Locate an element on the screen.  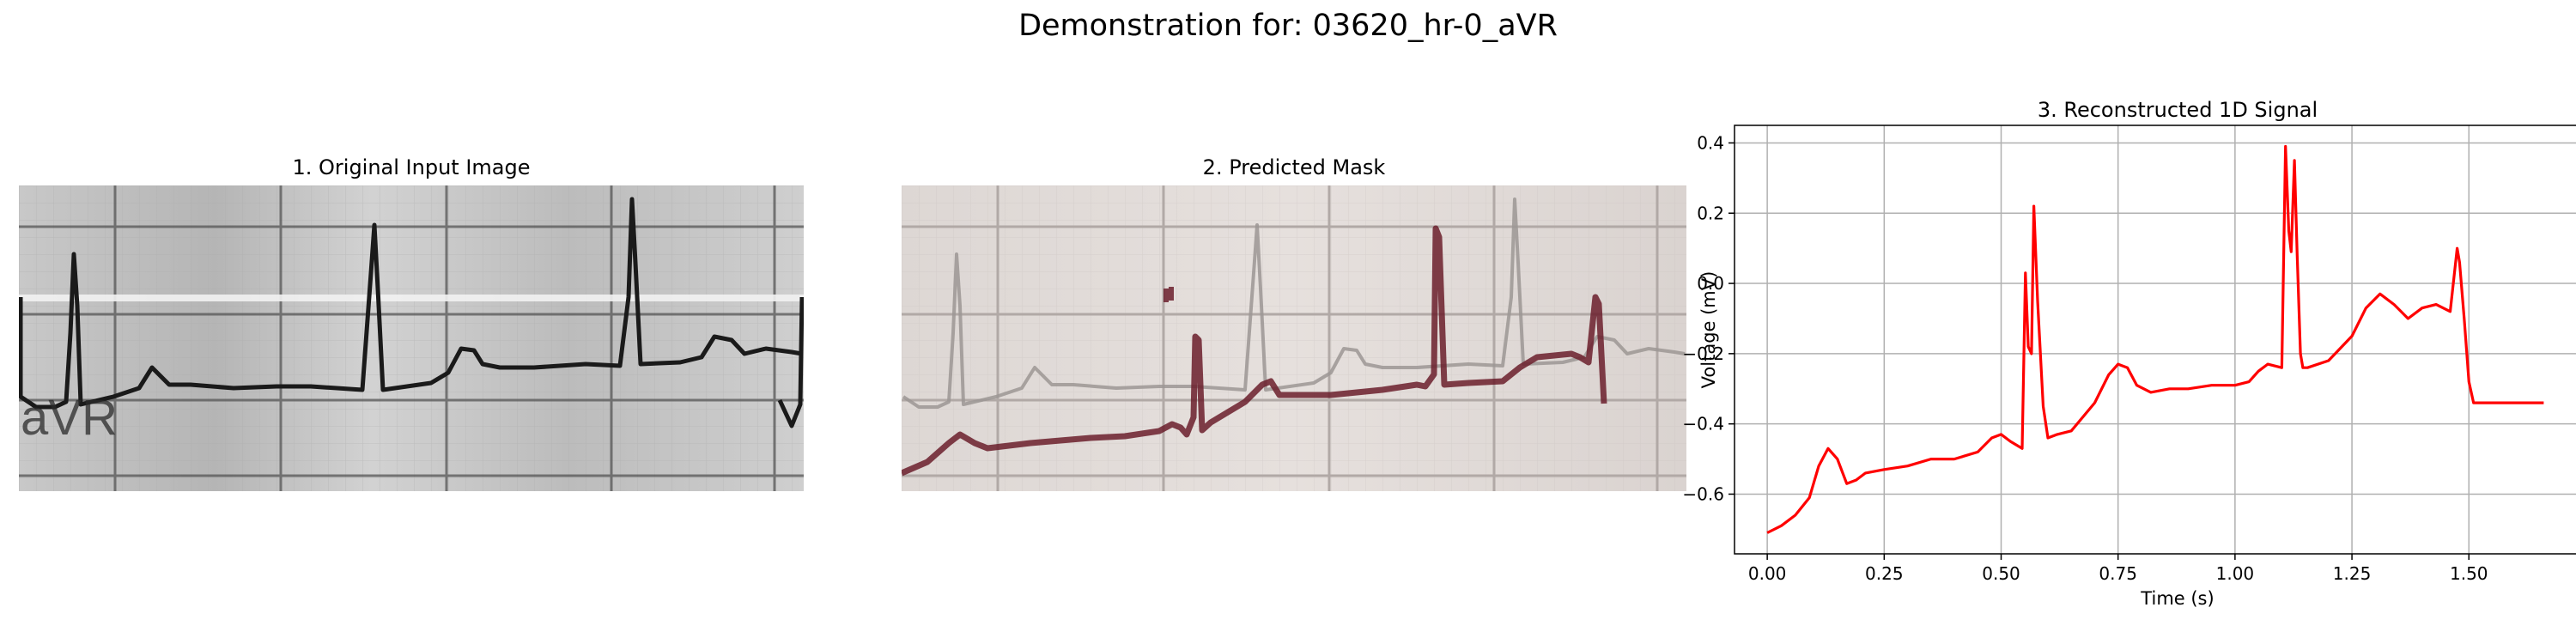
ecg-trace is located at coordinates (411, 312).